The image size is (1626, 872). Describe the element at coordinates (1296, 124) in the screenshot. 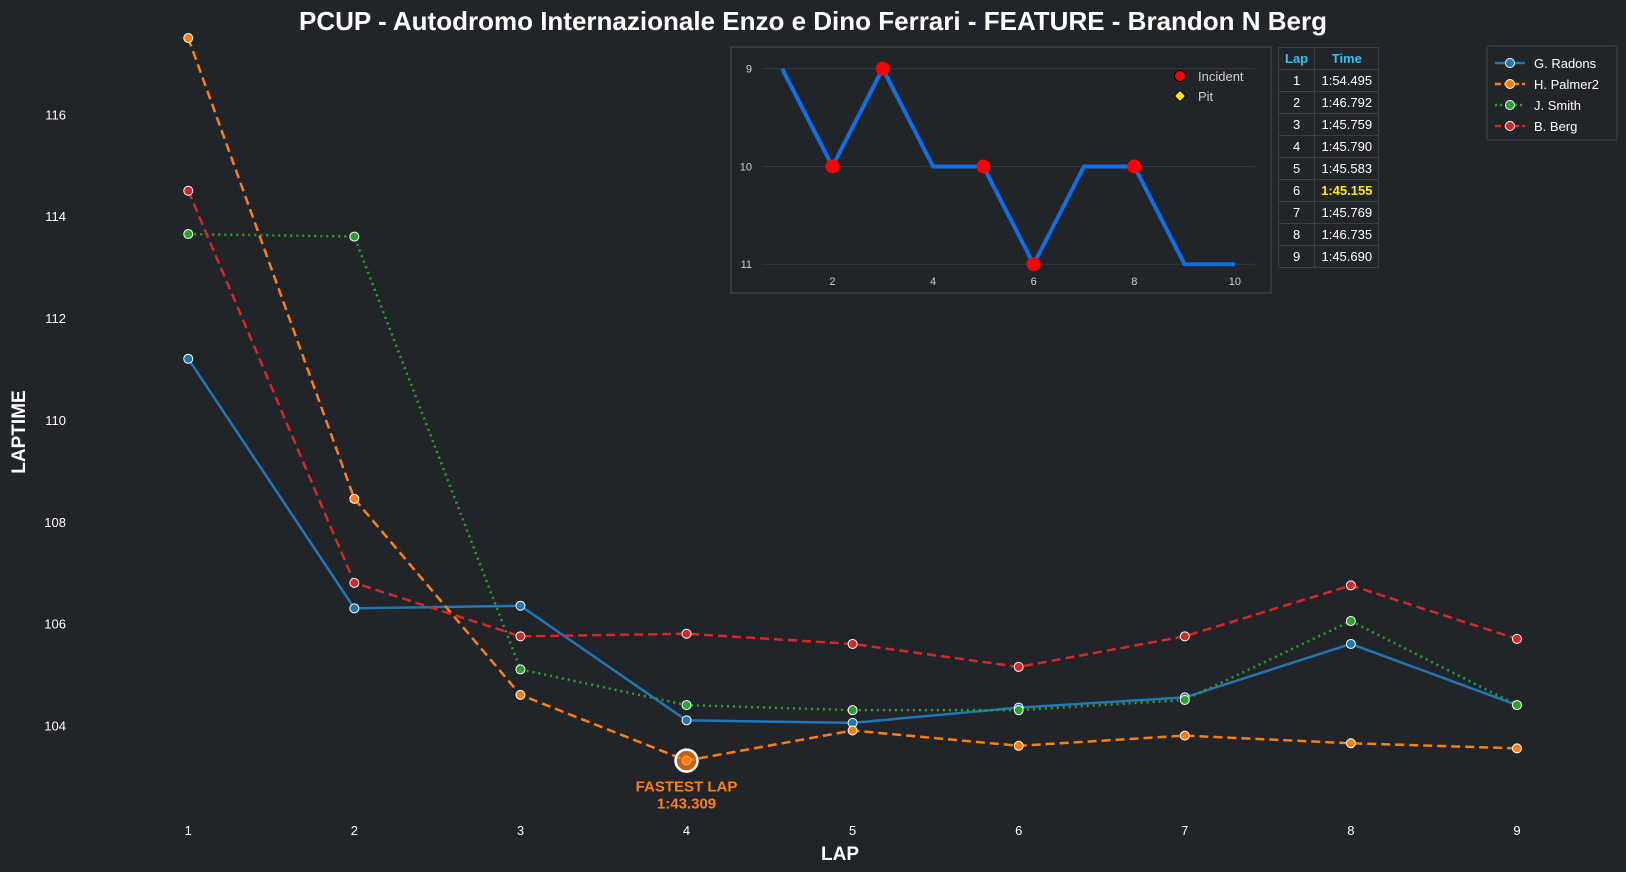

I see `lap-cell: 3` at that location.